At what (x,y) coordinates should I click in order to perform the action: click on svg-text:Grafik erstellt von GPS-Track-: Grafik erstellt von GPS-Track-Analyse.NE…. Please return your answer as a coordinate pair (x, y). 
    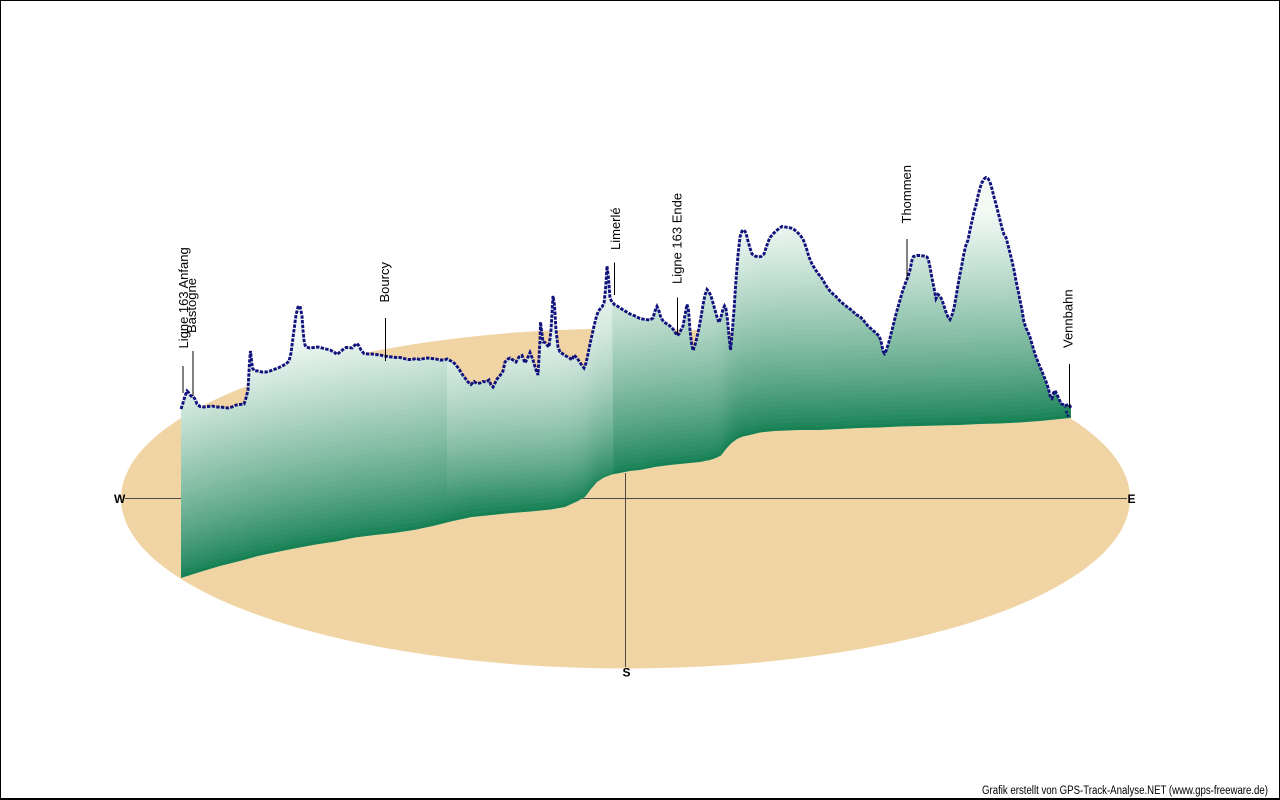
    Looking at the image, I should click on (1125, 791).